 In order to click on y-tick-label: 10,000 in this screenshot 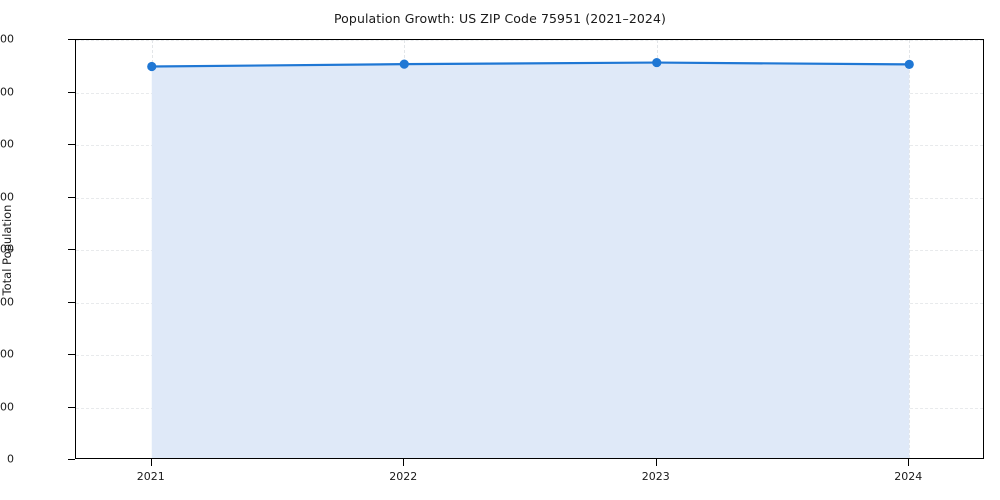, I will do `click(7, 196)`.